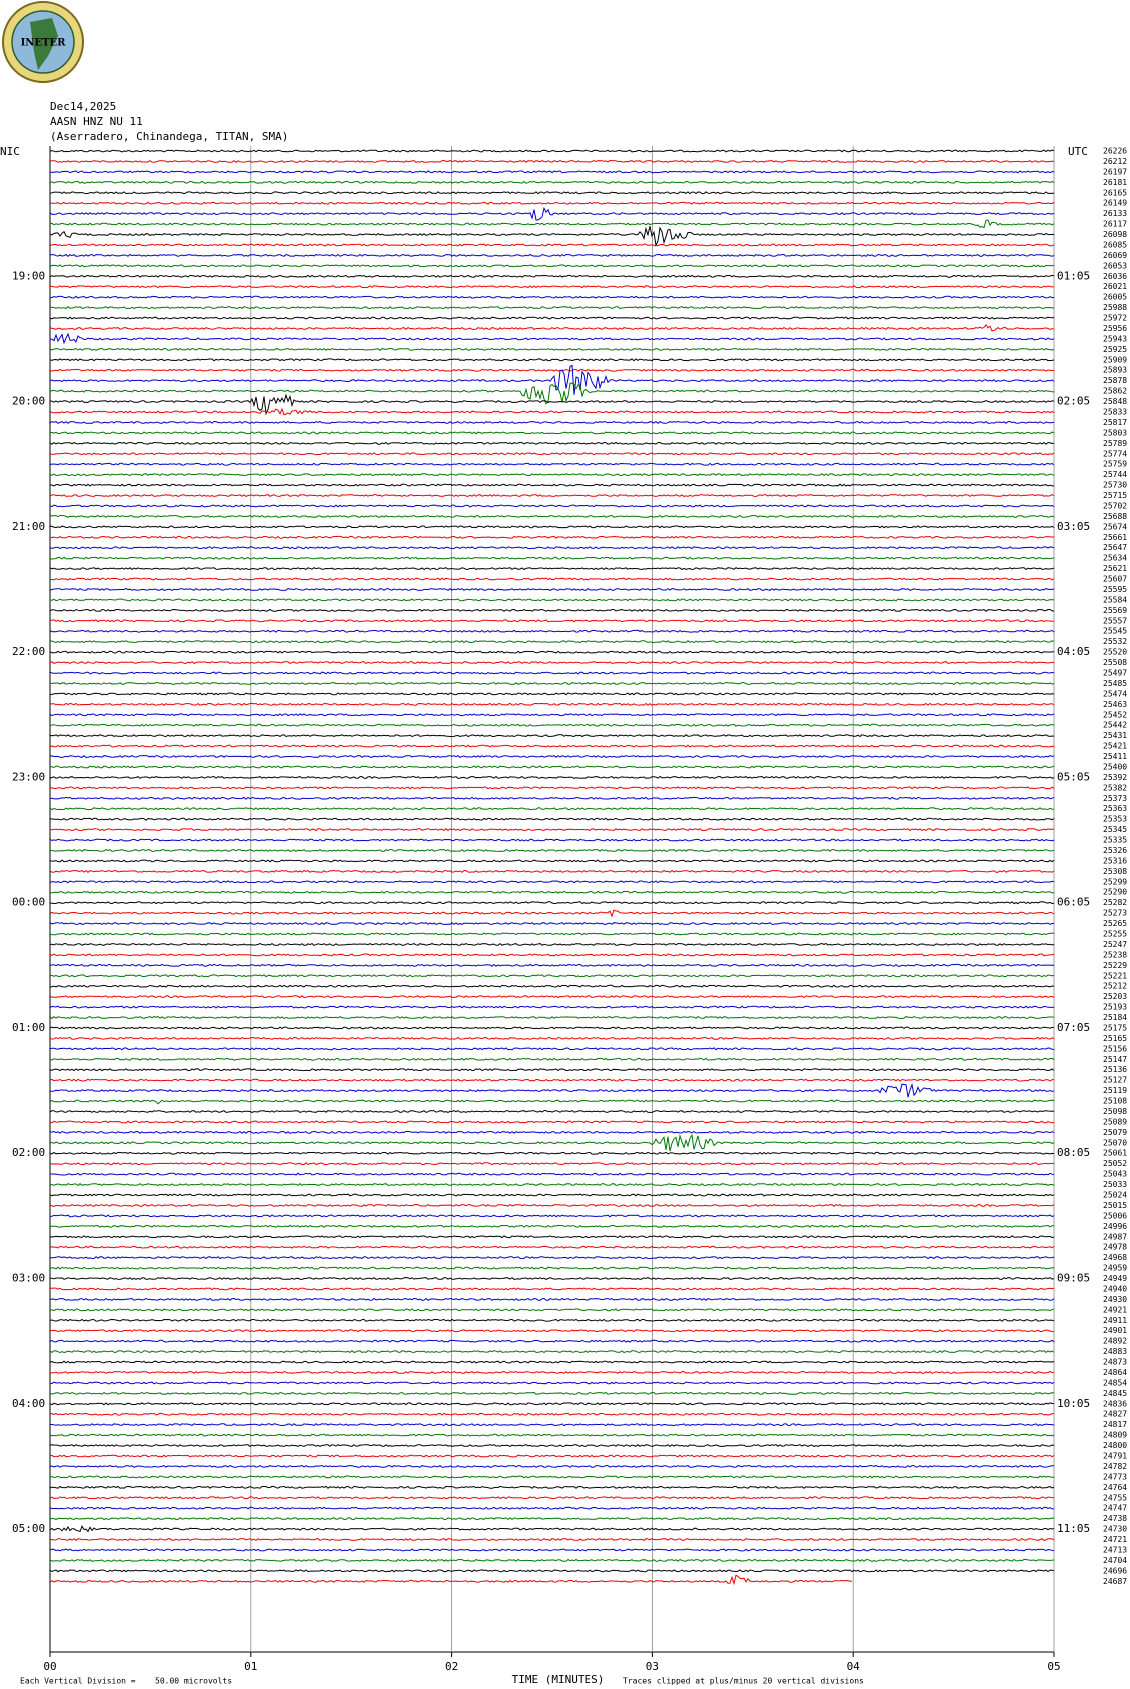 The height and width of the screenshot is (1689, 1130). I want to click on division-label: Each Vertical Division =, so click(78, 1681).